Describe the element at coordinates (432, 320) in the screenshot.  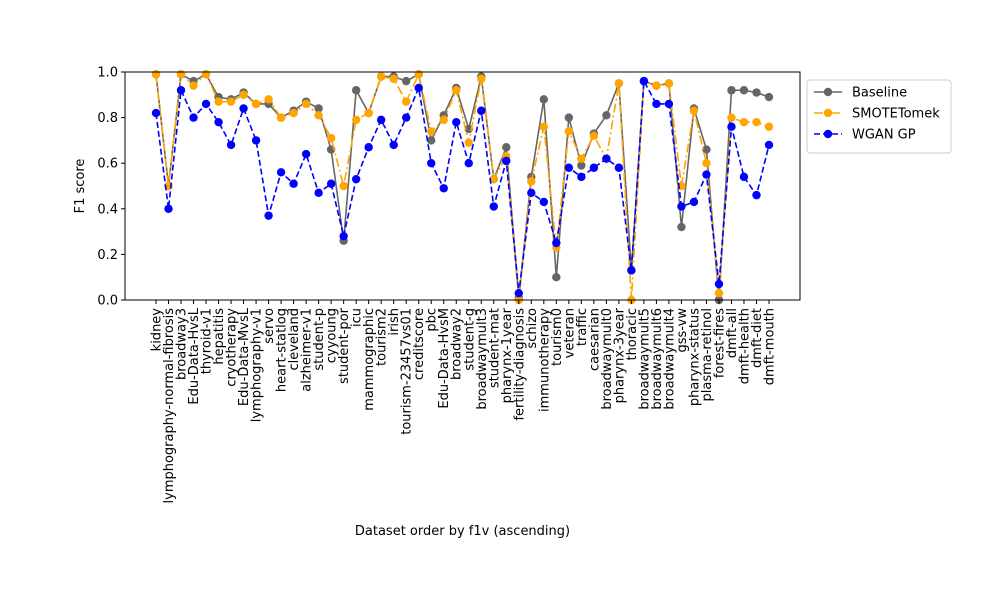
I see `x-tick-label: pbc` at that location.